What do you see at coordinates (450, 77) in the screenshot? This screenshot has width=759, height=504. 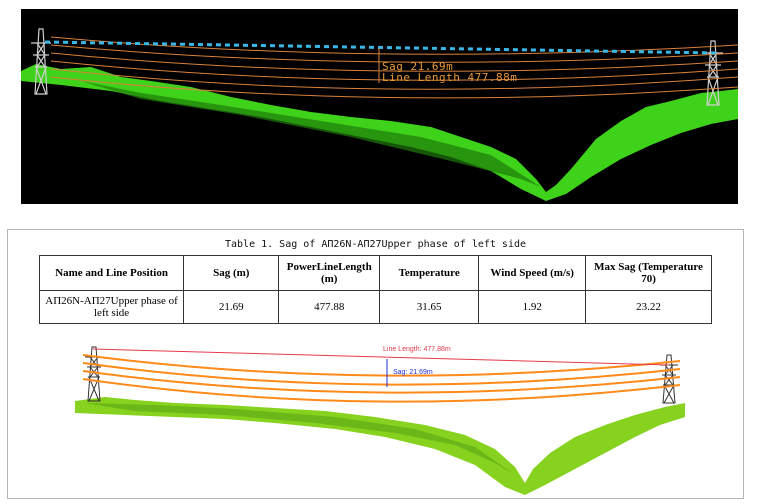 I see `top-line-length-label: Line Length 477.88m` at bounding box center [450, 77].